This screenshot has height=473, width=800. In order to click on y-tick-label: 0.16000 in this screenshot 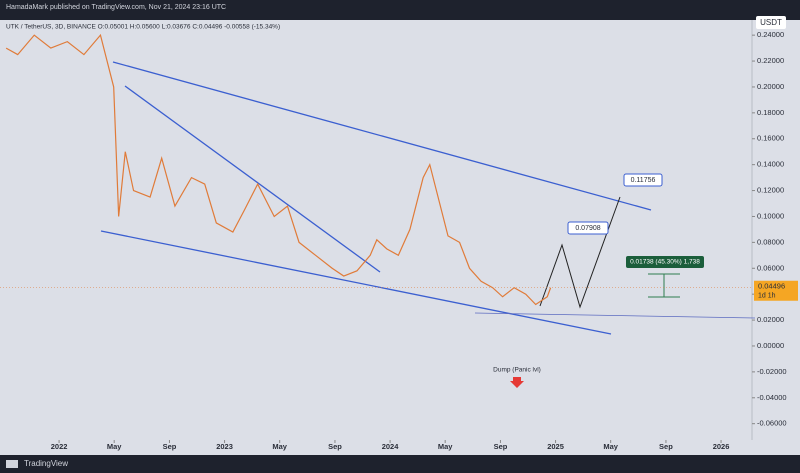, I will do `click(770, 138)`.